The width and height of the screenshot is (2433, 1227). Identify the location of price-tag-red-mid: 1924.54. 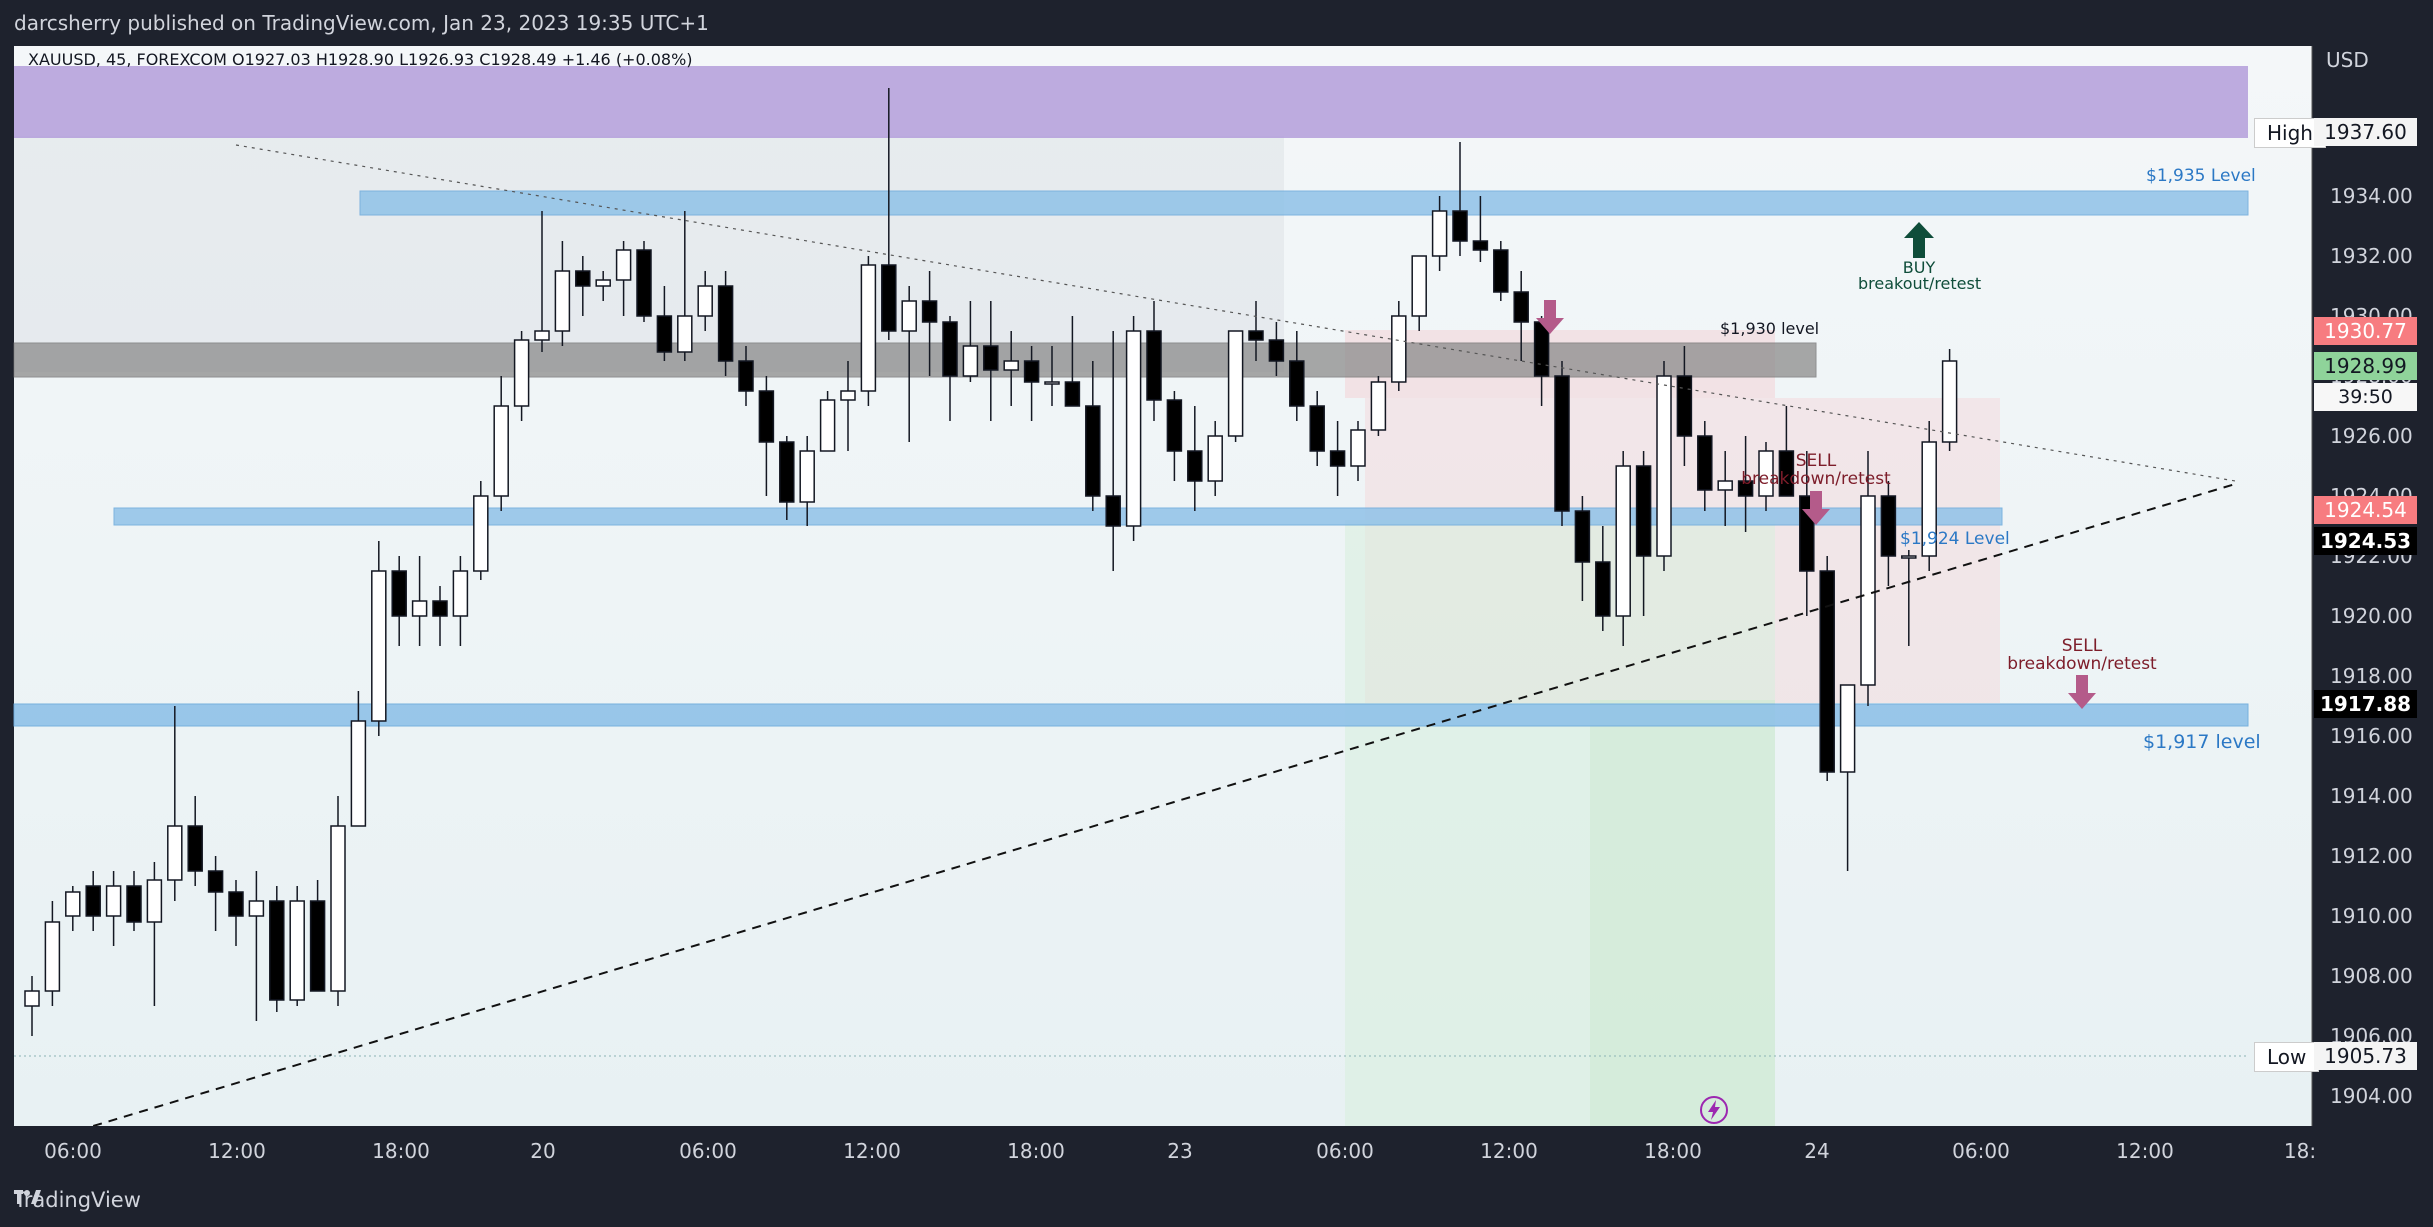
(2365, 510).